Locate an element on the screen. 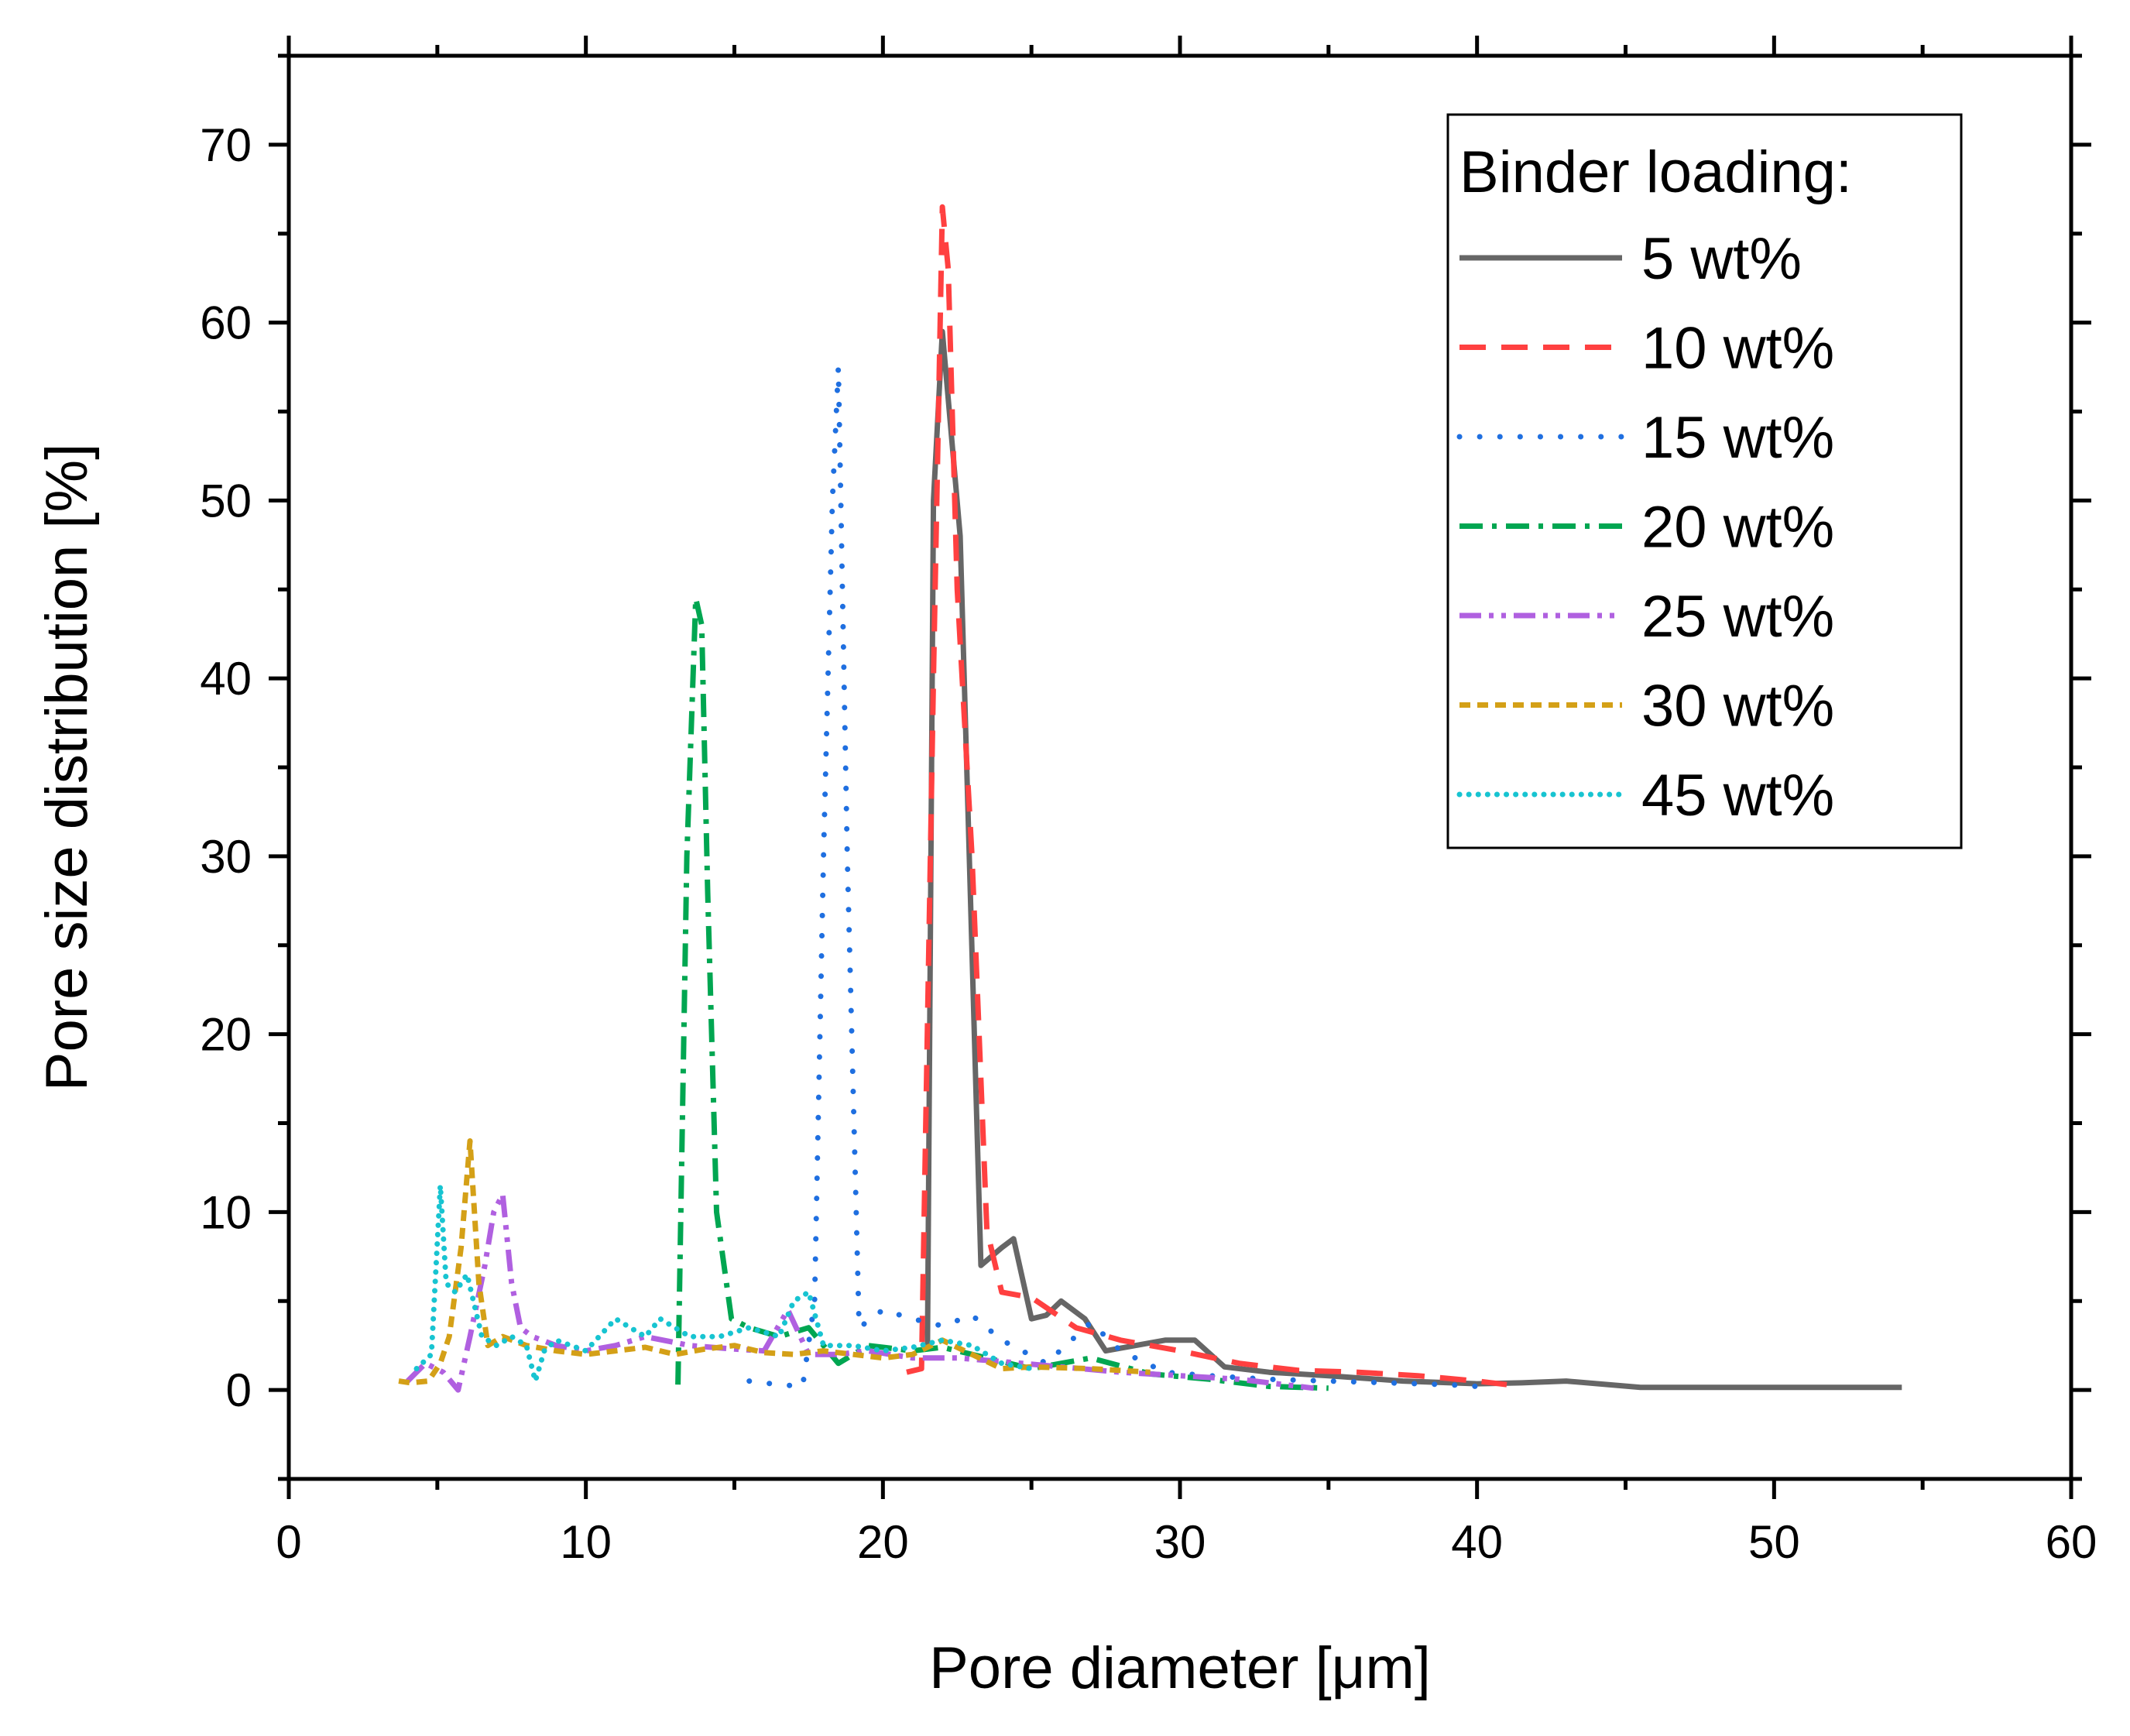  y-tick-label: 40 is located at coordinates (226, 679).